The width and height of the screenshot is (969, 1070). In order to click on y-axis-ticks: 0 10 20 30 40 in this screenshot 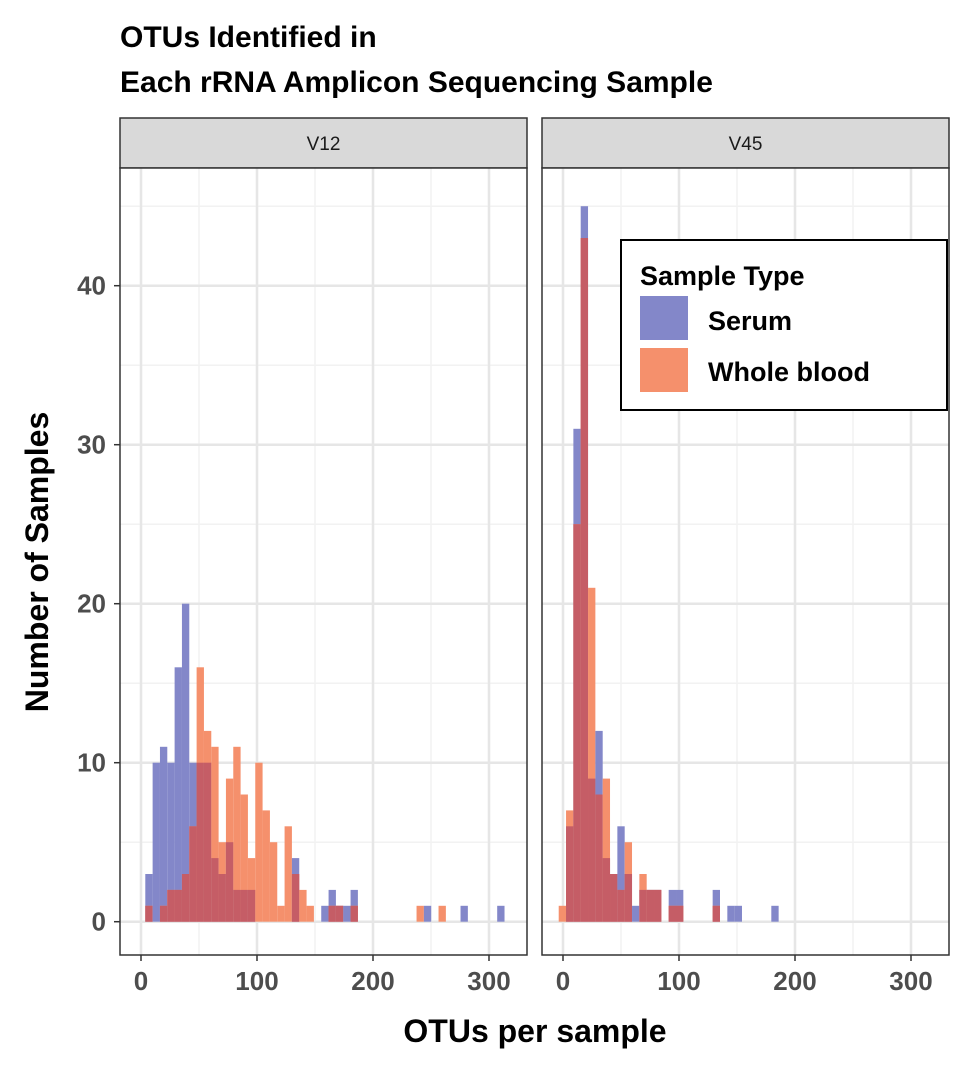, I will do `click(98, 604)`.